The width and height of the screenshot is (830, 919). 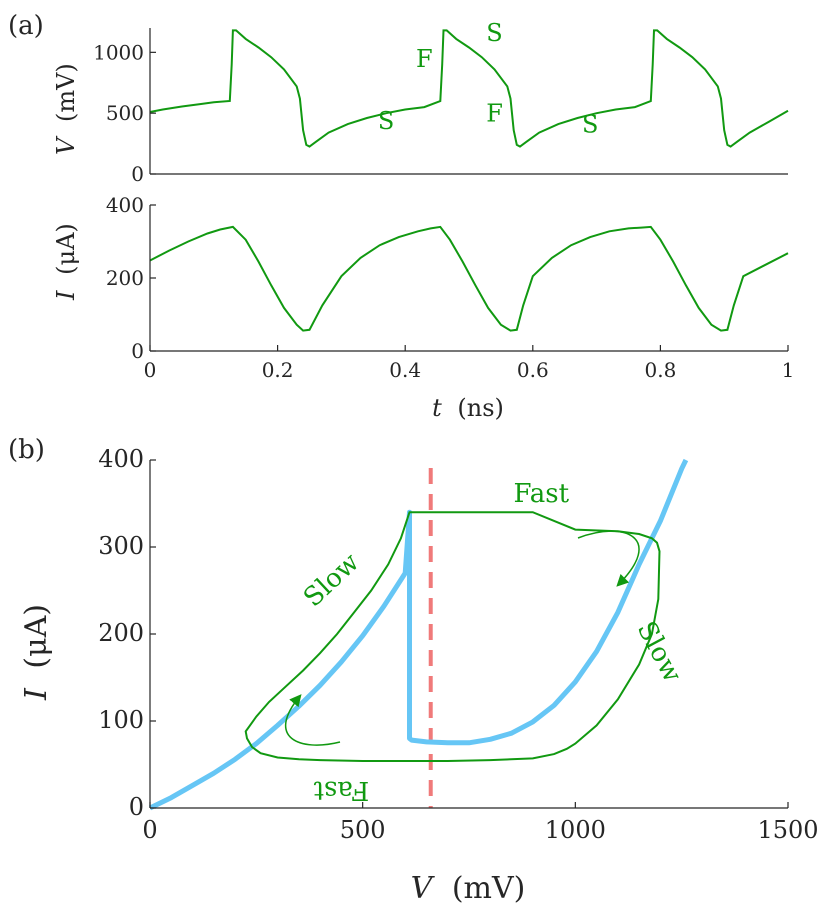 I want to click on ylabel-phase: I (μA), so click(x=36, y=652).